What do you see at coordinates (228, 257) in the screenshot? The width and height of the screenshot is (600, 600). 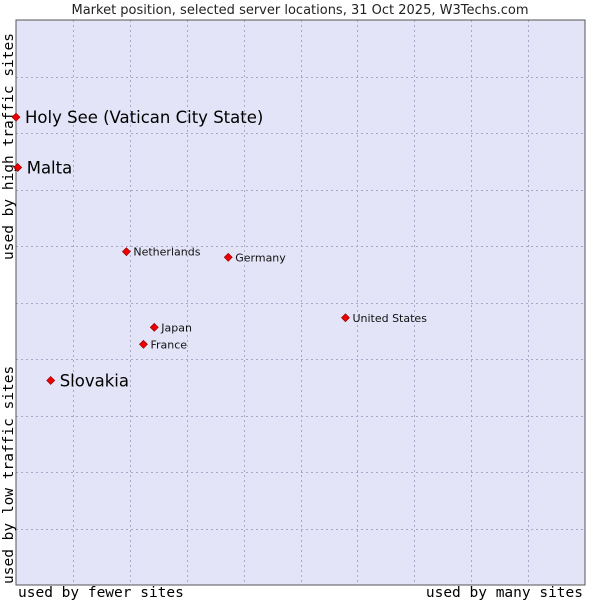 I see `point-marker-germany` at bounding box center [228, 257].